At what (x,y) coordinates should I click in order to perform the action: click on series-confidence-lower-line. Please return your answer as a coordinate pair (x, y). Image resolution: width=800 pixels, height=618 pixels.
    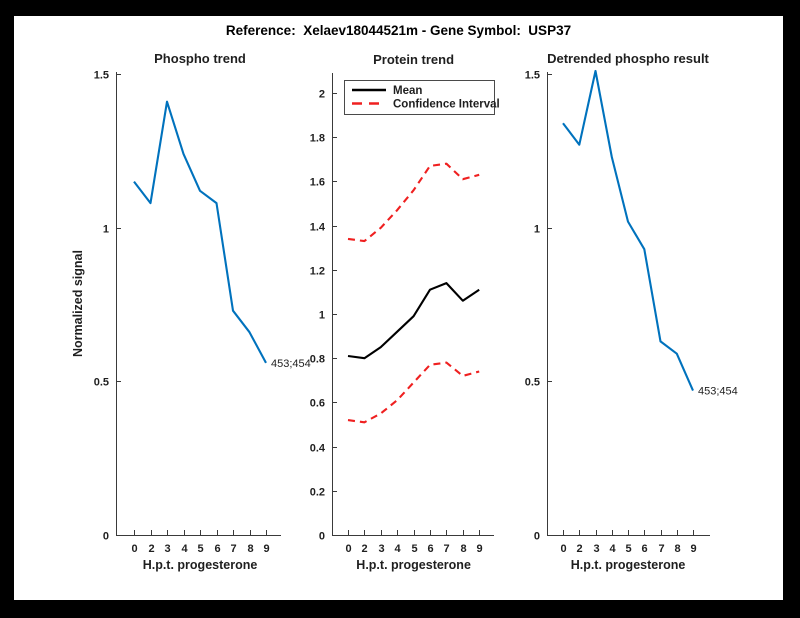
    Looking at the image, I should click on (413, 392).